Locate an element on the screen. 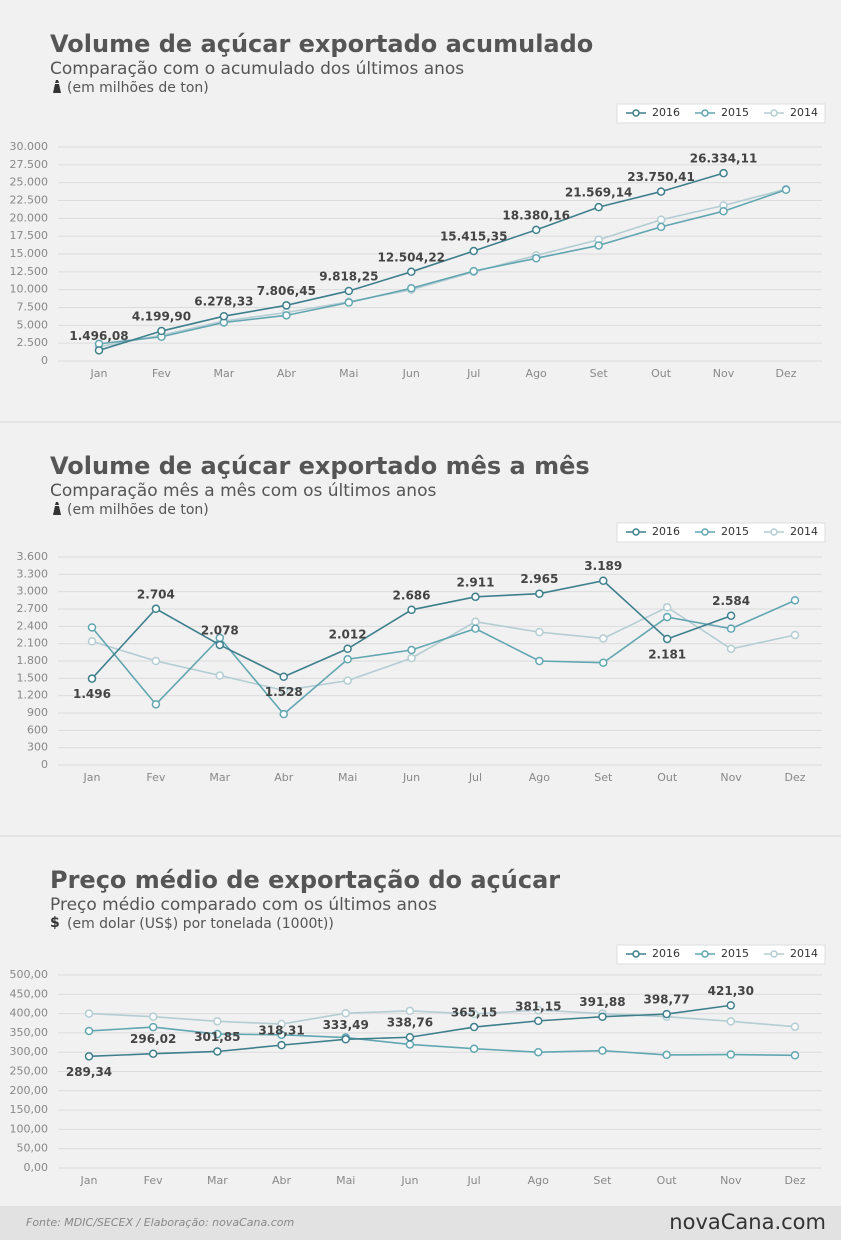  data-label: 398,77 is located at coordinates (666, 1000).